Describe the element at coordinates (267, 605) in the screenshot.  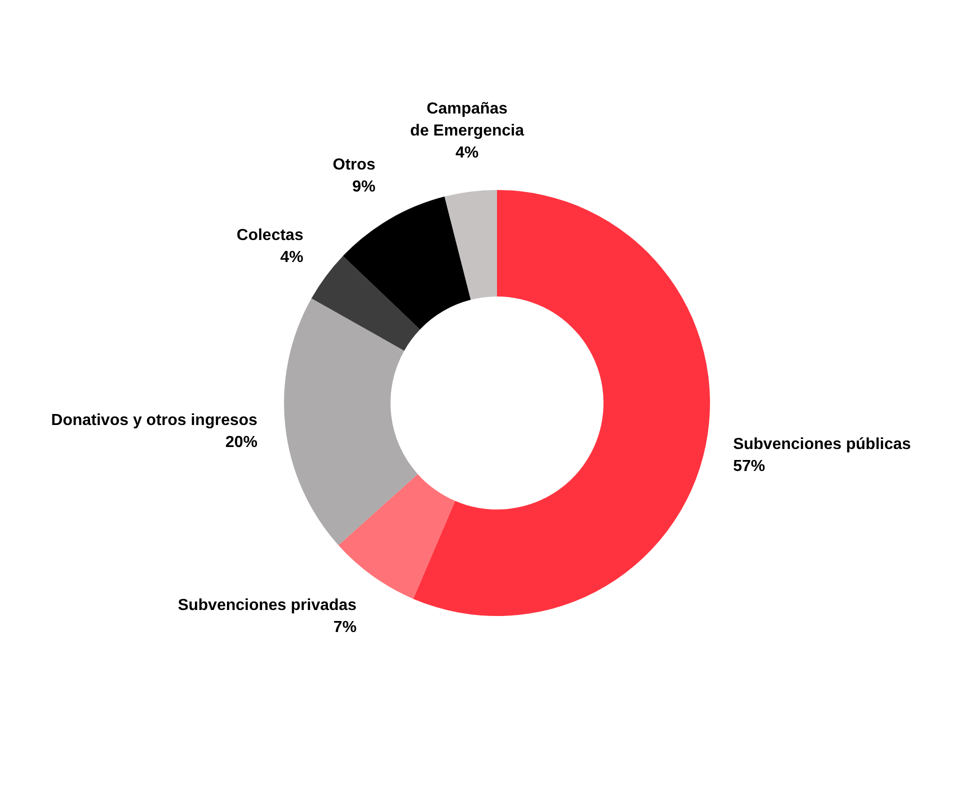
I see `slice-label: Subvenciones privadas` at that location.